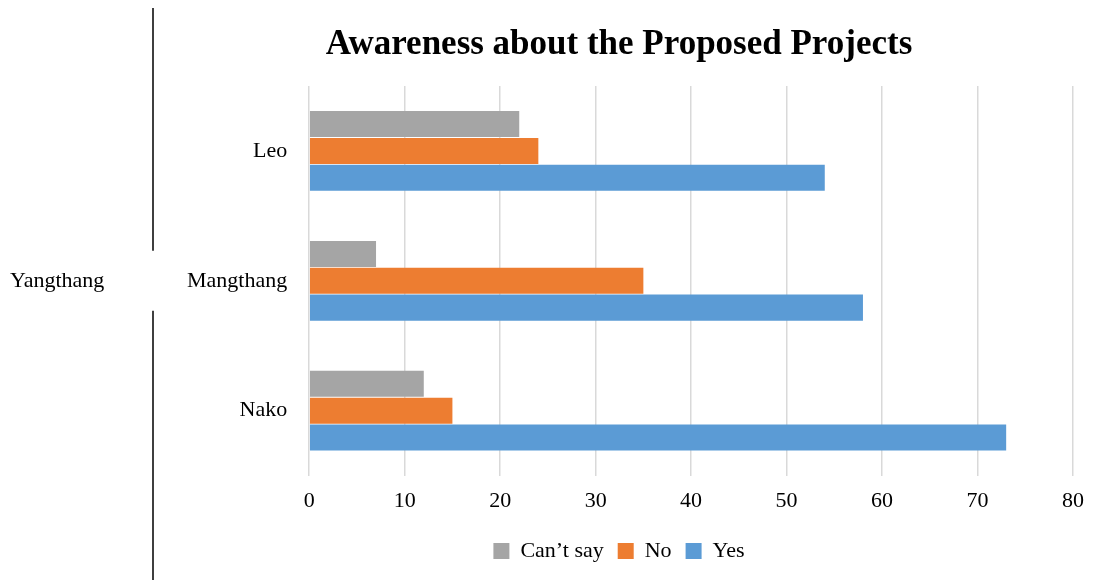 The width and height of the screenshot is (1101, 580). I want to click on y-tick-label: Mangthang, so click(237, 279).